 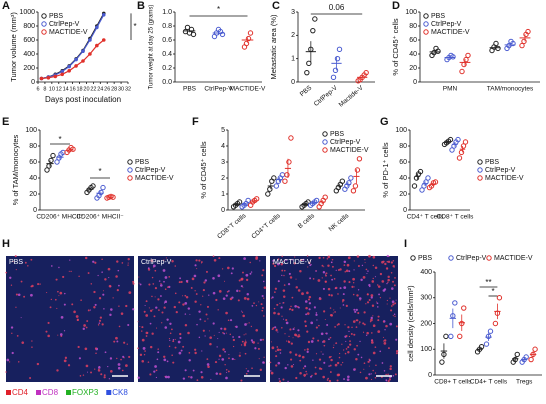 What do you see at coordinates (100, 217) in the screenshot?
I see `x-tick-label: CD206⁺ MHCII⁻` at bounding box center [100, 217].